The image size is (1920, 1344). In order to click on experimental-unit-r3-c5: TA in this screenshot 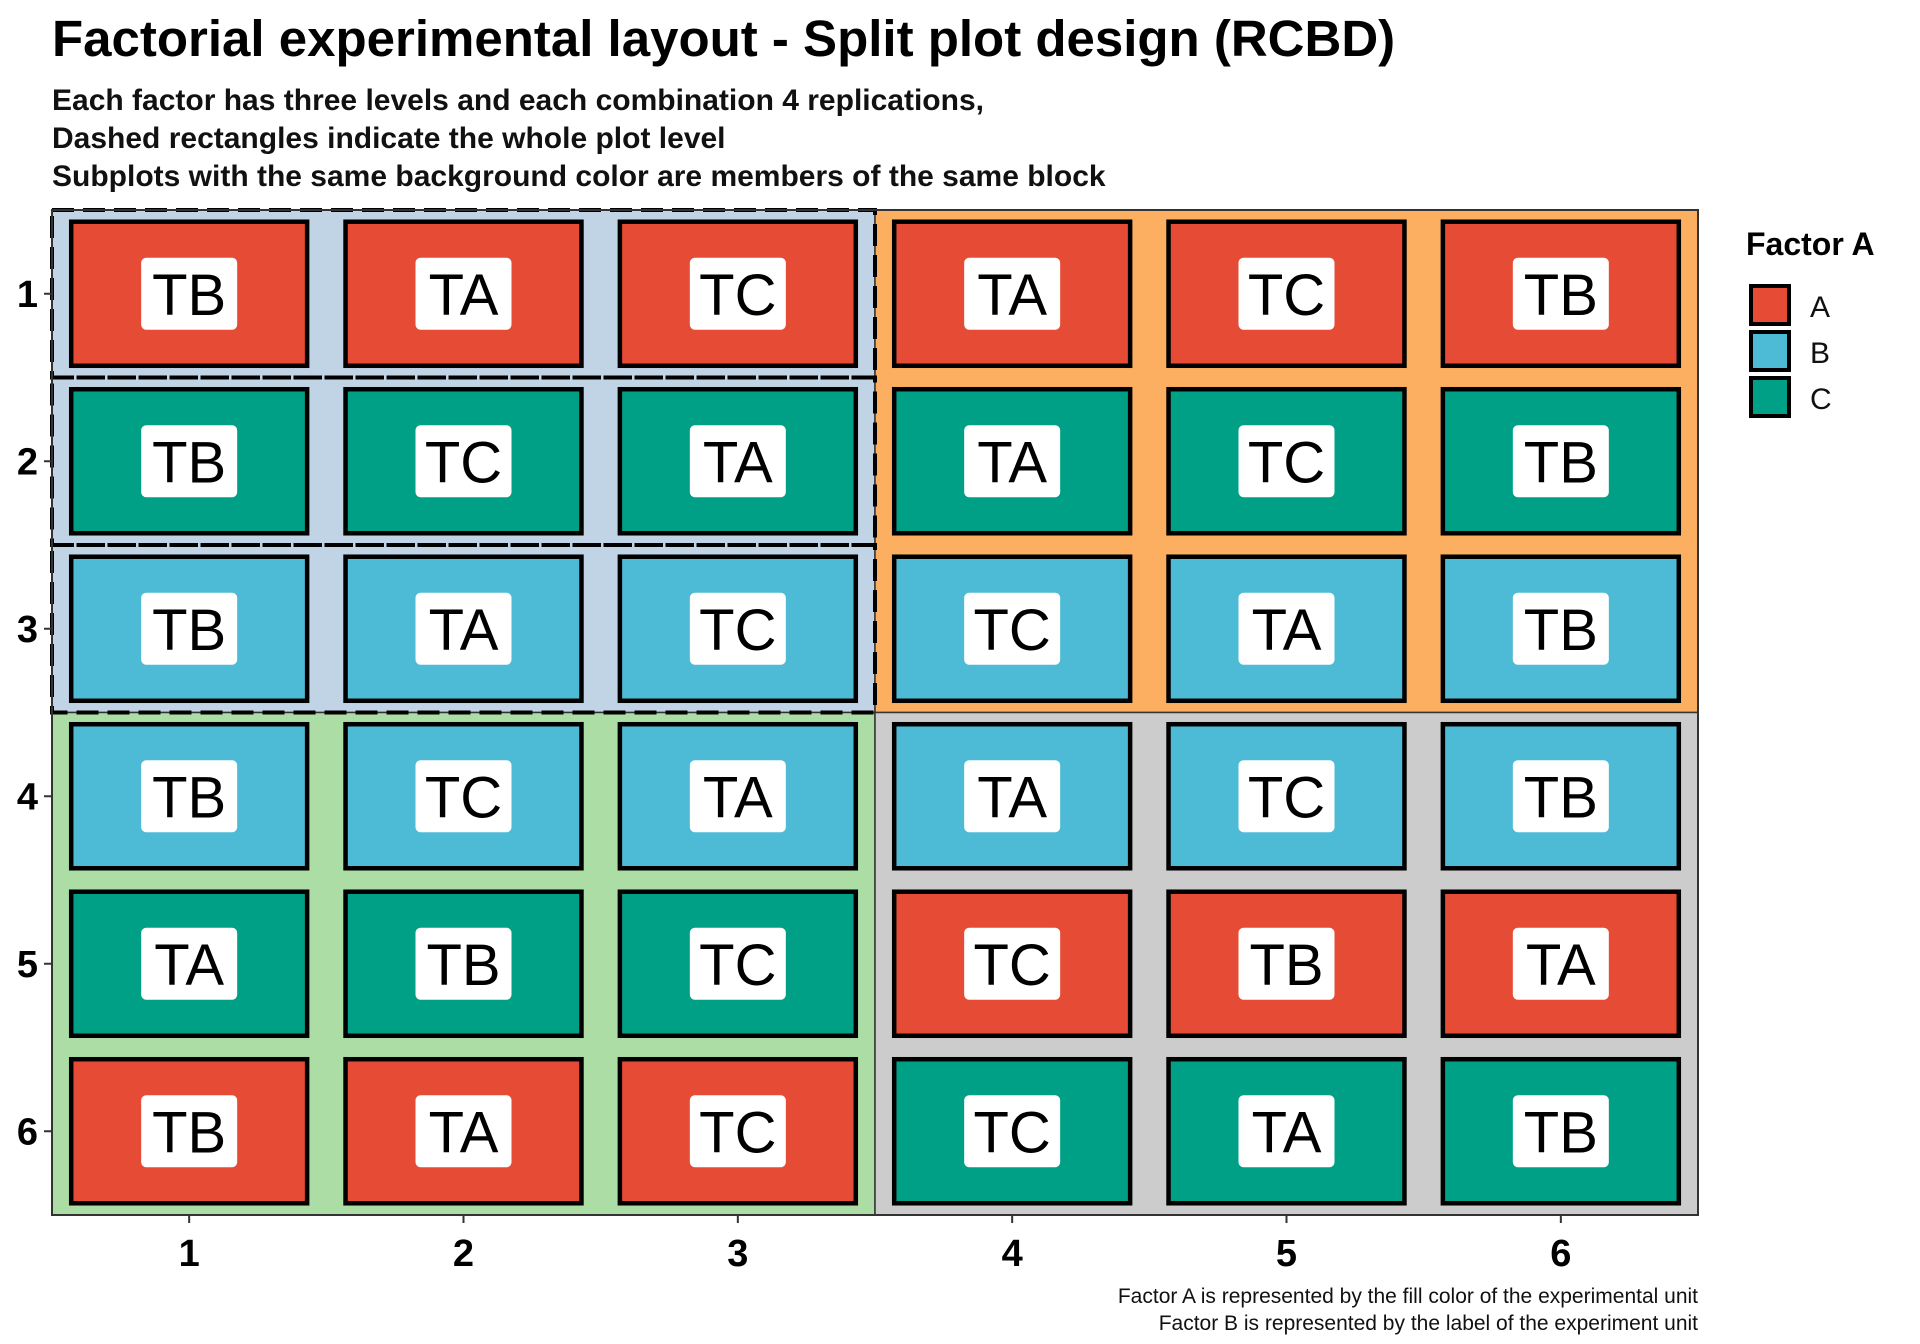, I will do `click(1286, 629)`.